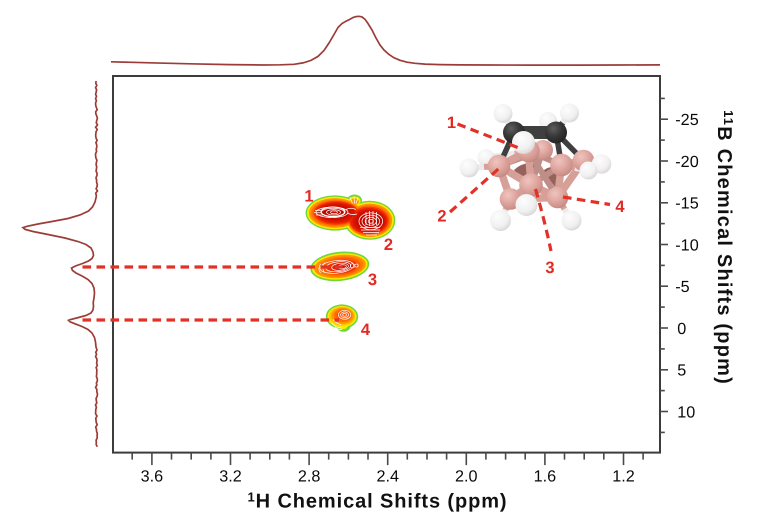  I want to click on svg-text: 2.0, so click(466, 476).